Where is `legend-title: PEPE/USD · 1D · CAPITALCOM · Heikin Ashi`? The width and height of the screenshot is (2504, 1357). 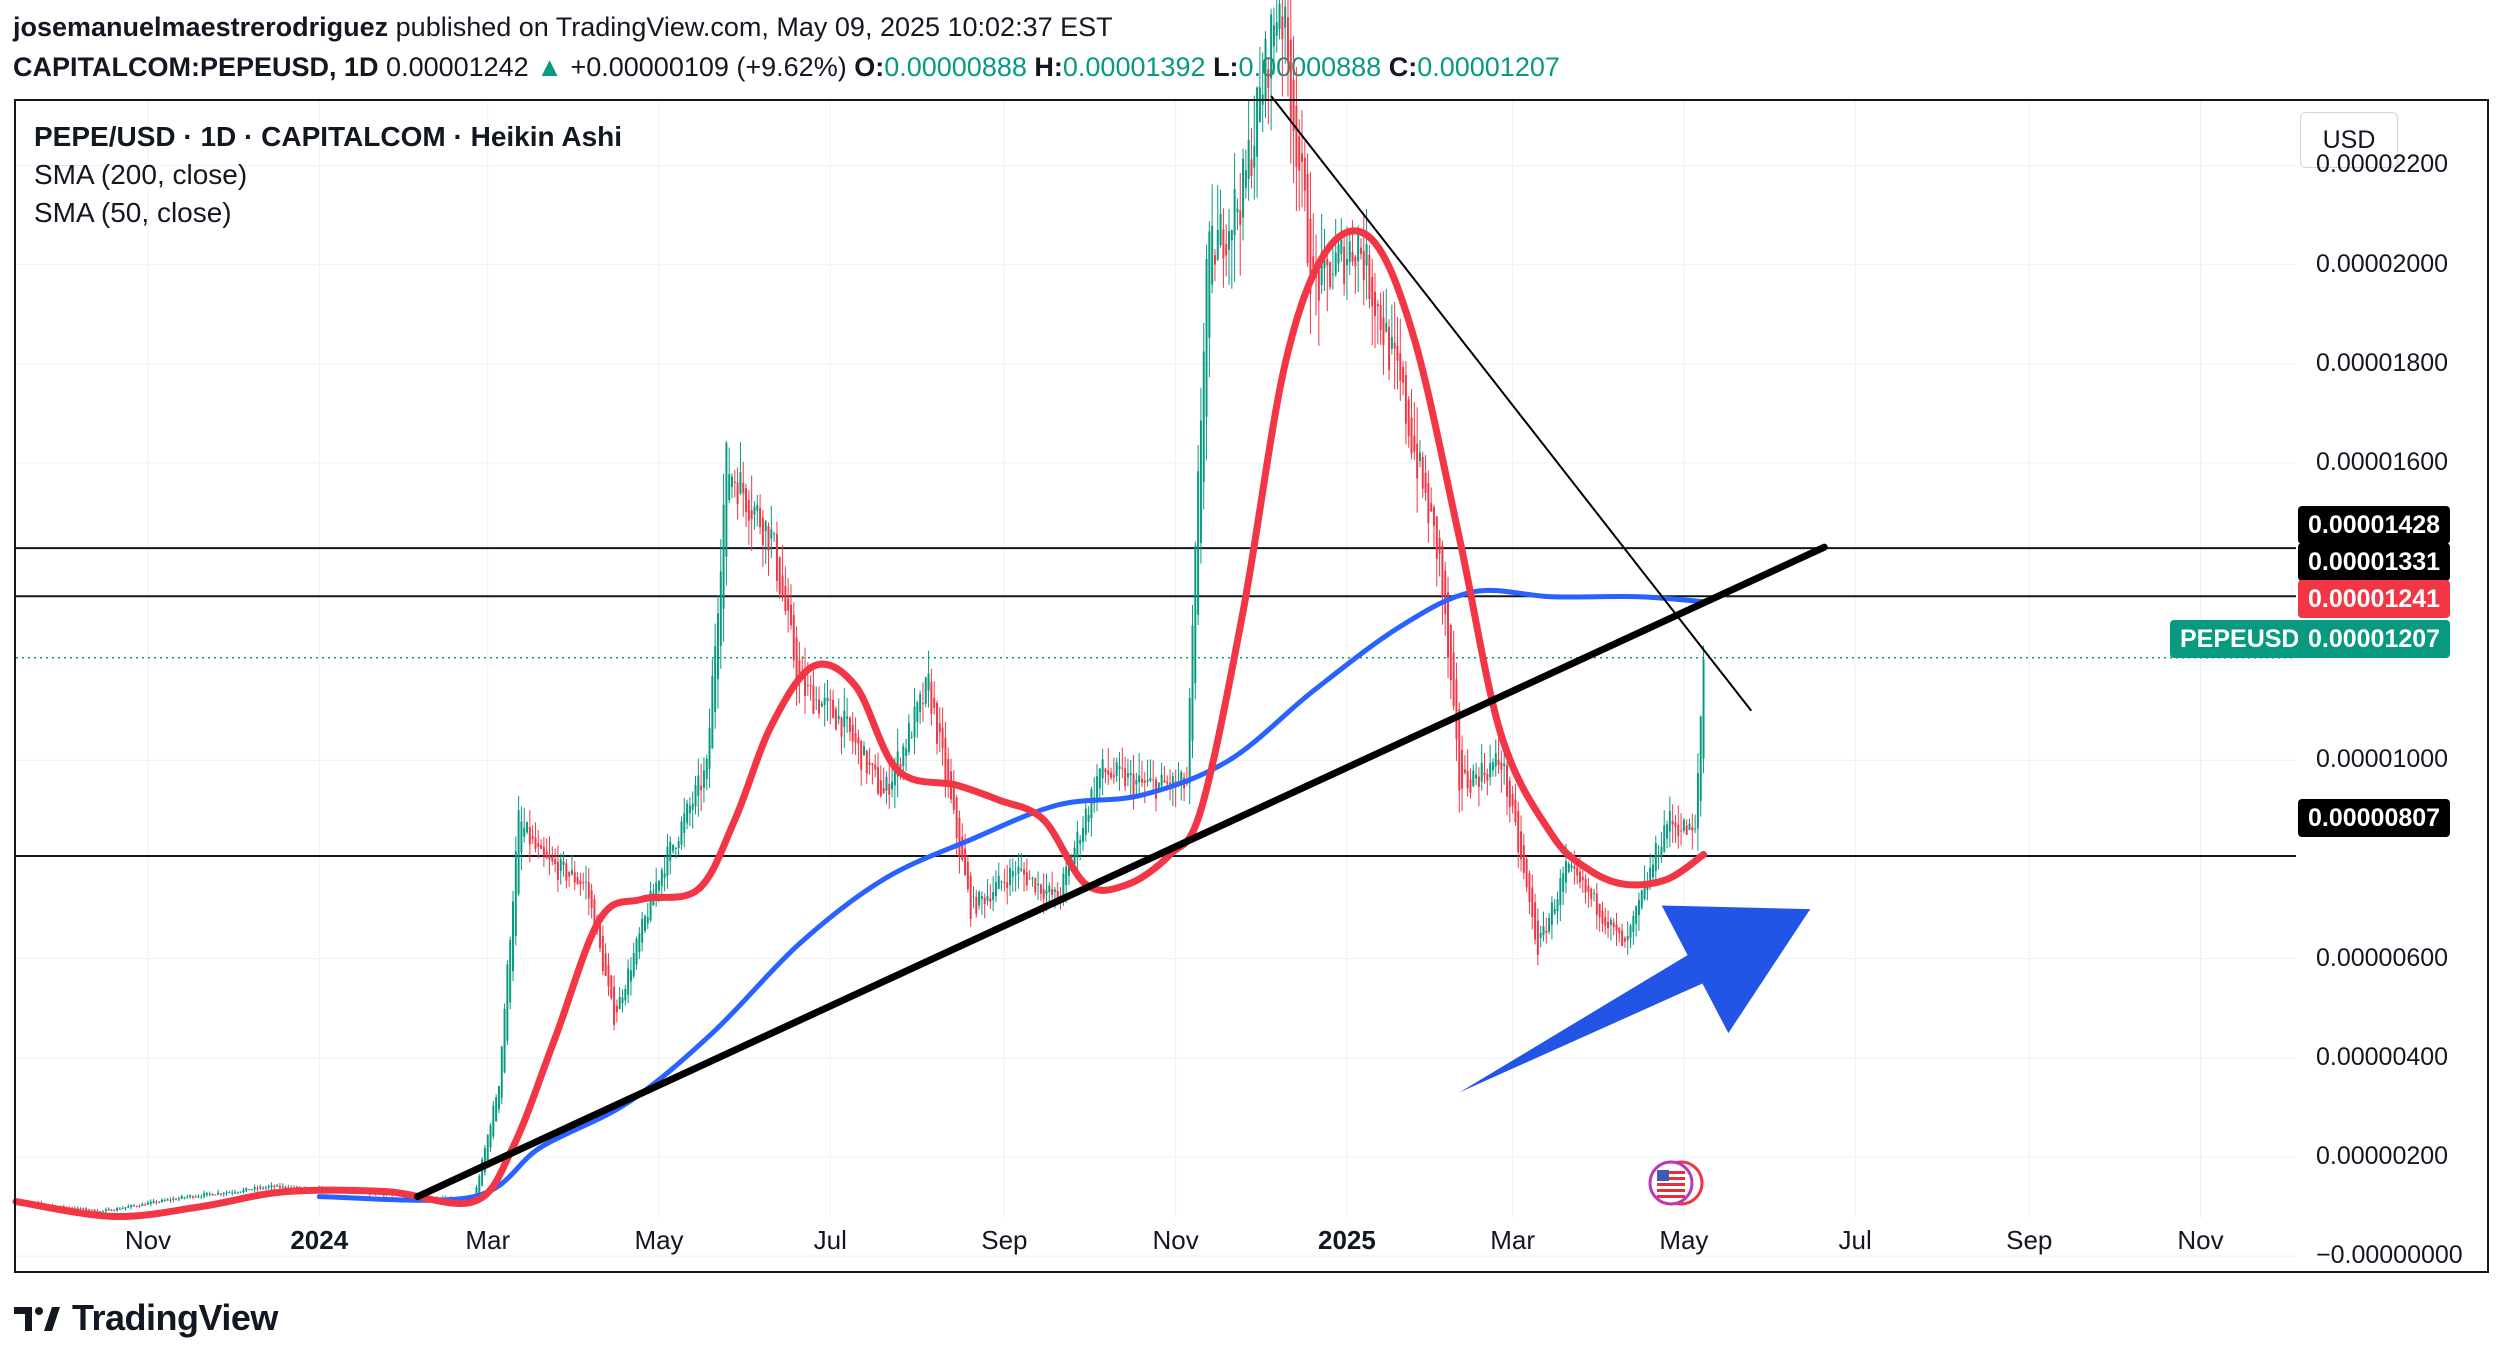 legend-title: PEPE/USD · 1D · CAPITALCOM · Heikin Ashi is located at coordinates (328, 136).